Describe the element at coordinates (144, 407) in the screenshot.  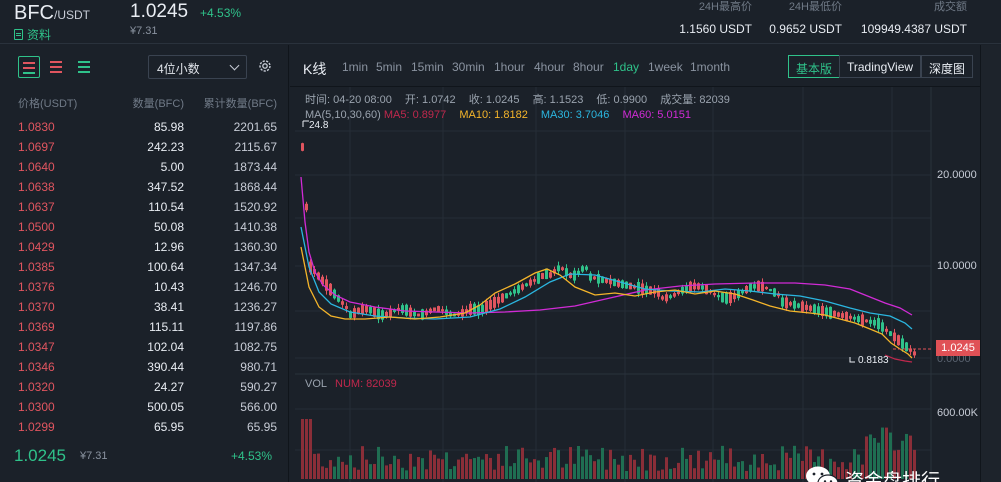
I see `ask-row: 1.0300 500.05 566.00` at that location.